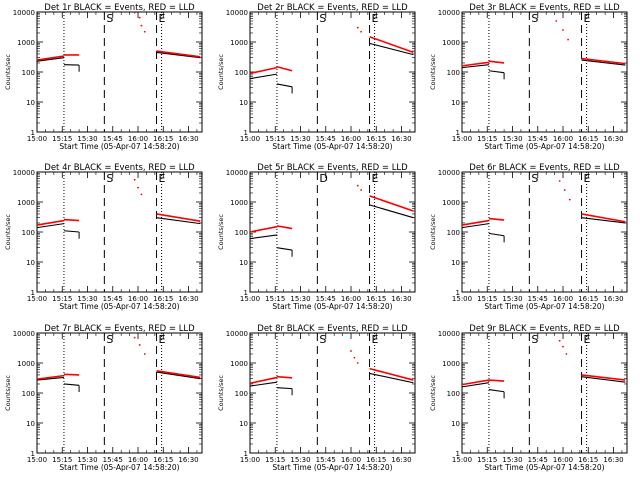  What do you see at coordinates (323, 178) in the screenshot?
I see `marker-label: D` at bounding box center [323, 178].